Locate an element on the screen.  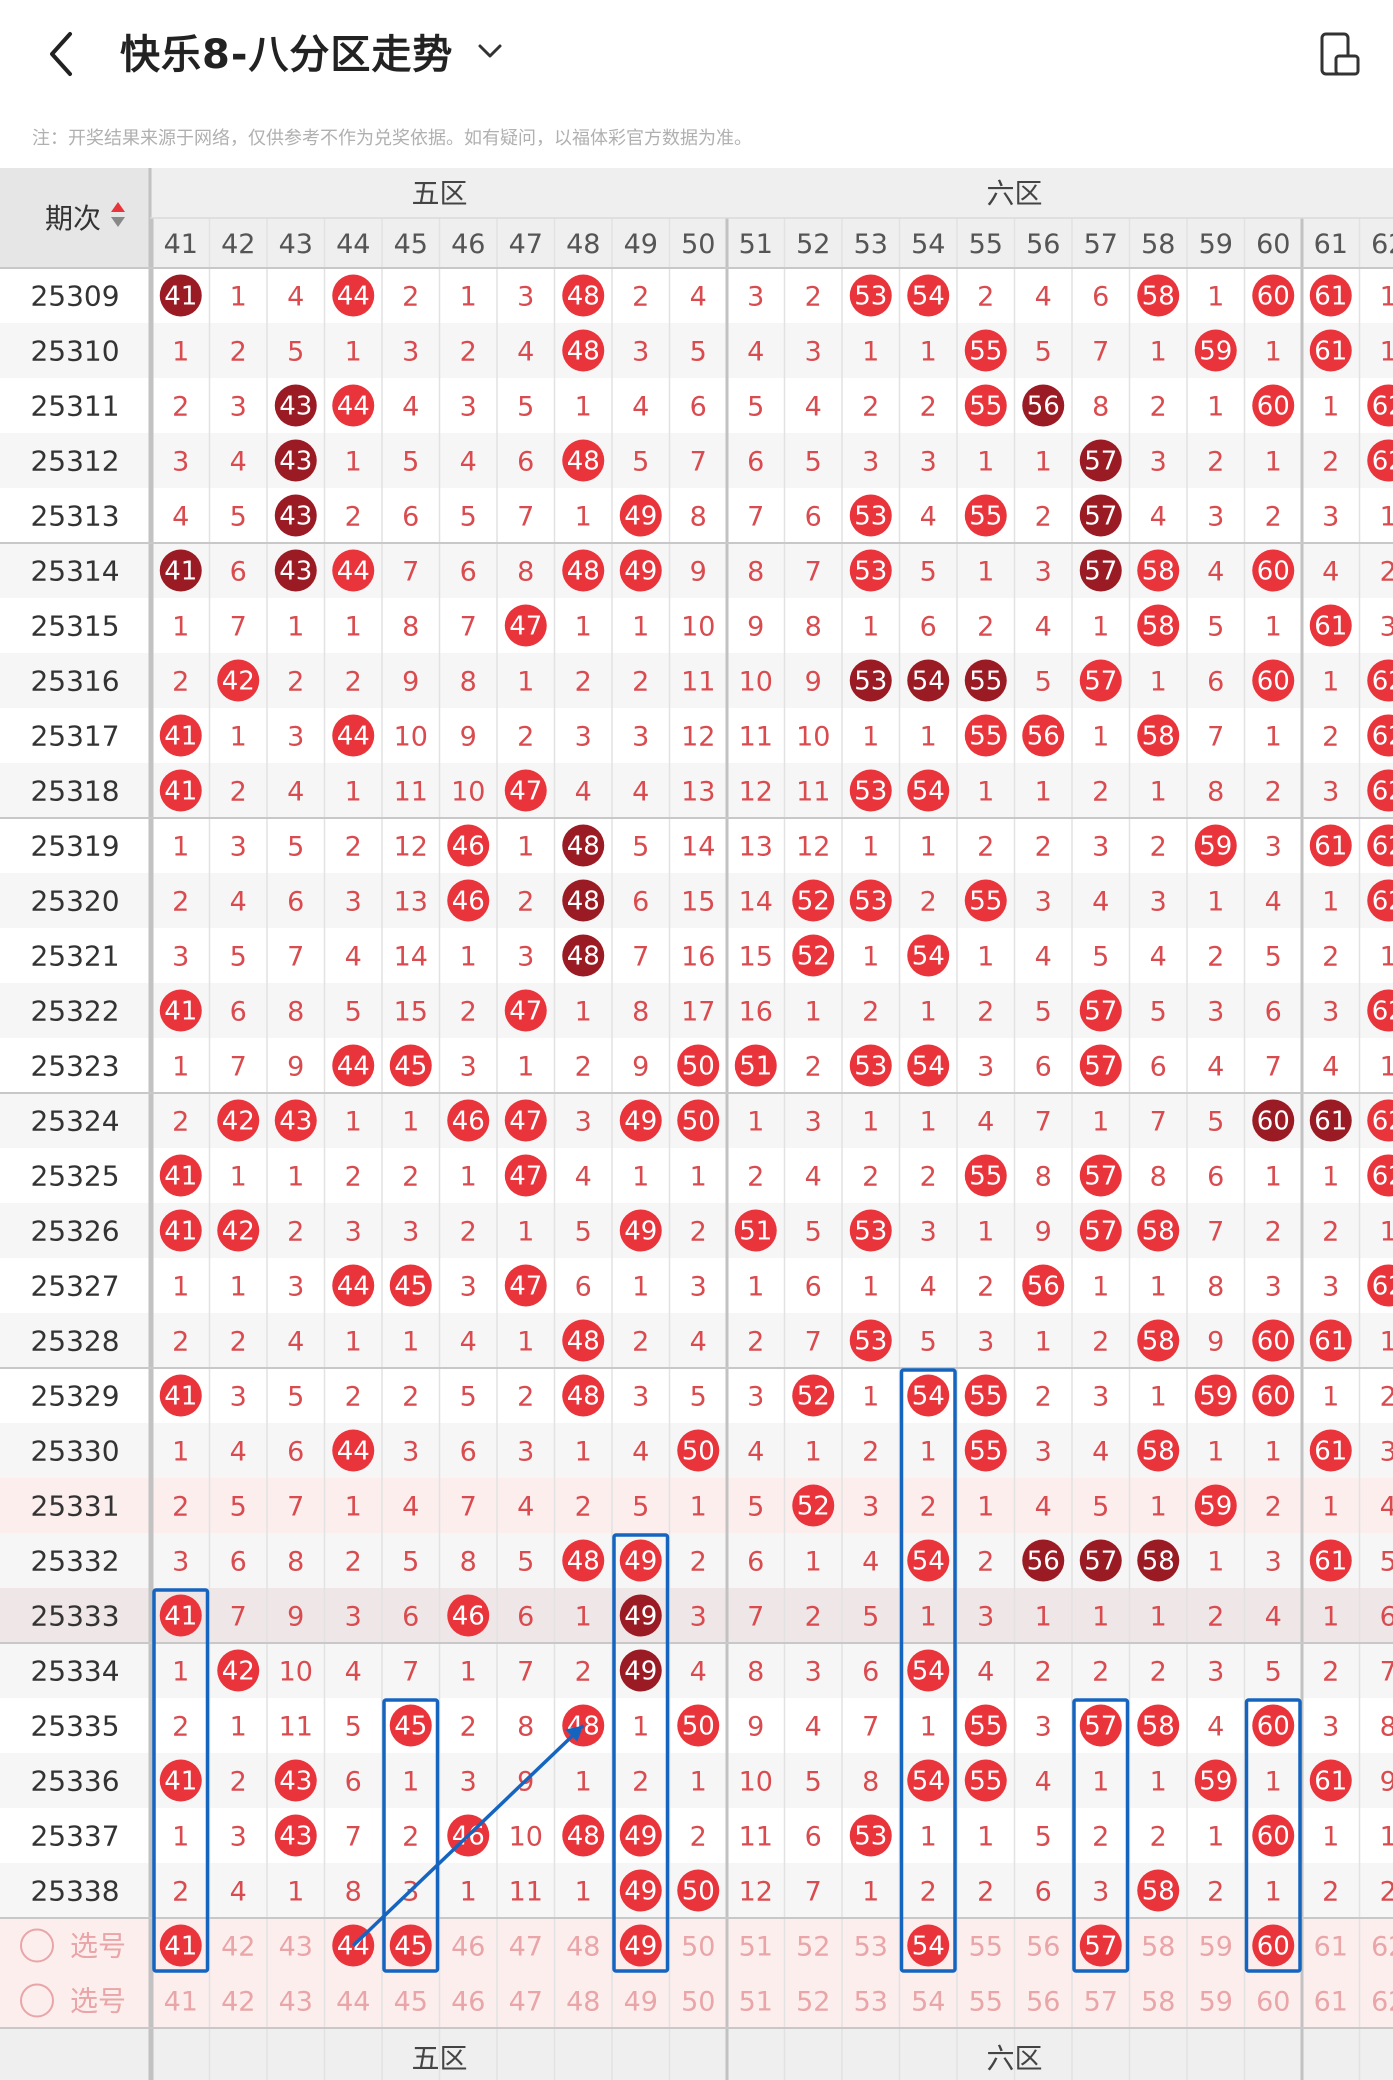
picked-number: 54 is located at coordinates (928, 1947).